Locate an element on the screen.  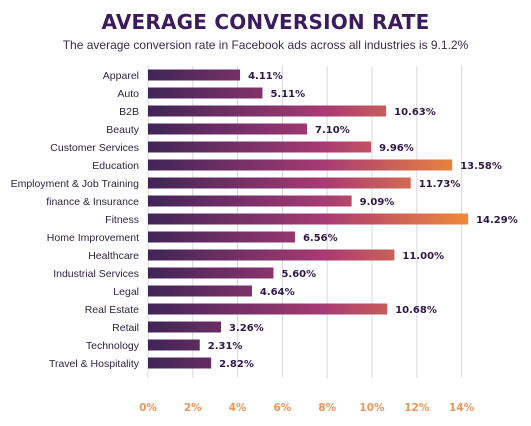
category-label: B2B is located at coordinates (129, 112).